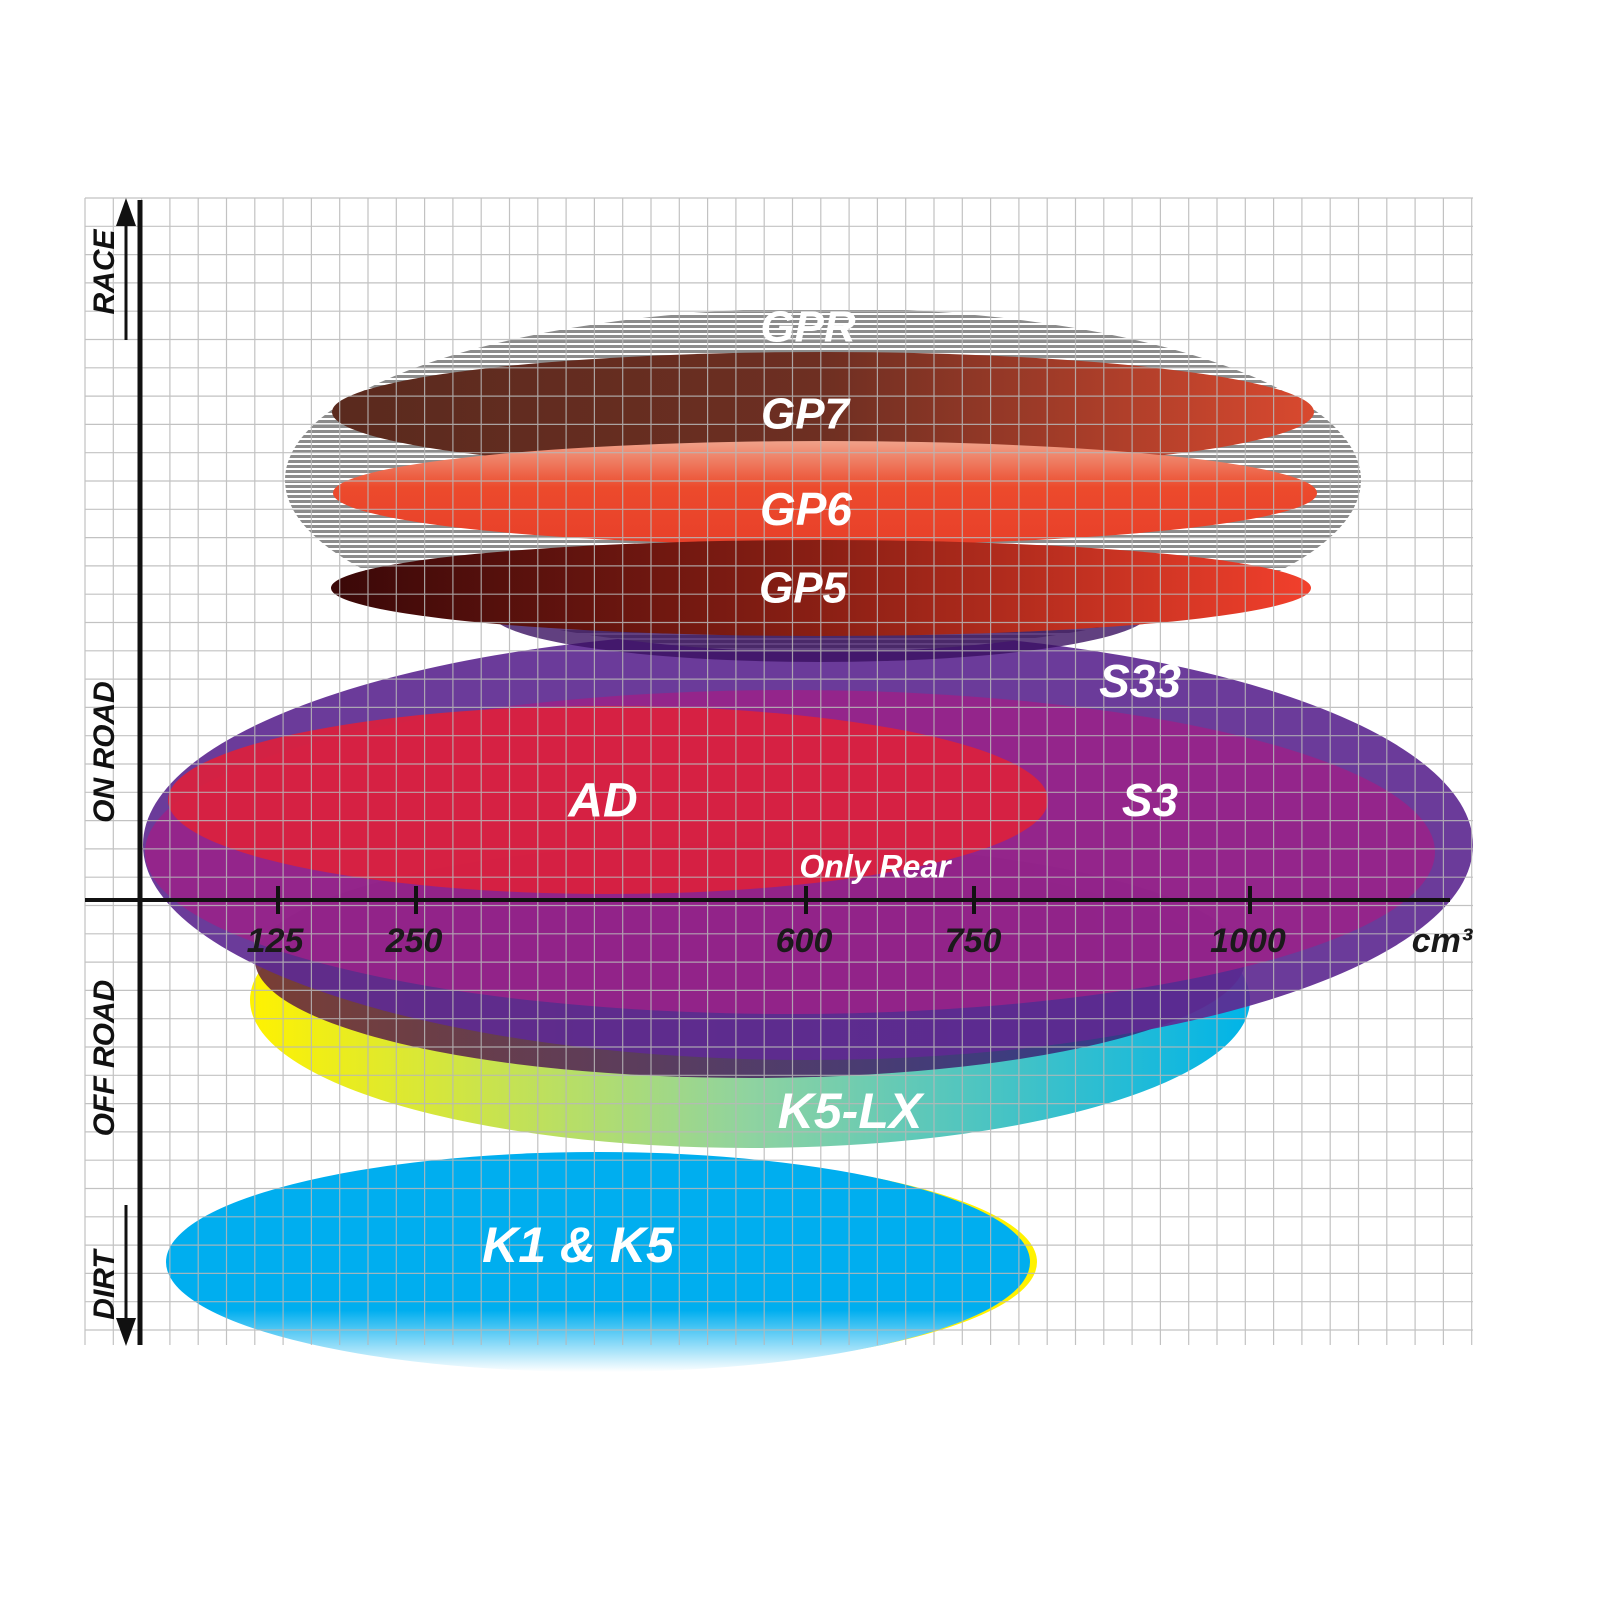 The width and height of the screenshot is (1600, 1600). Describe the element at coordinates (803, 588) in the screenshot. I see `label-gp5: GP5` at that location.